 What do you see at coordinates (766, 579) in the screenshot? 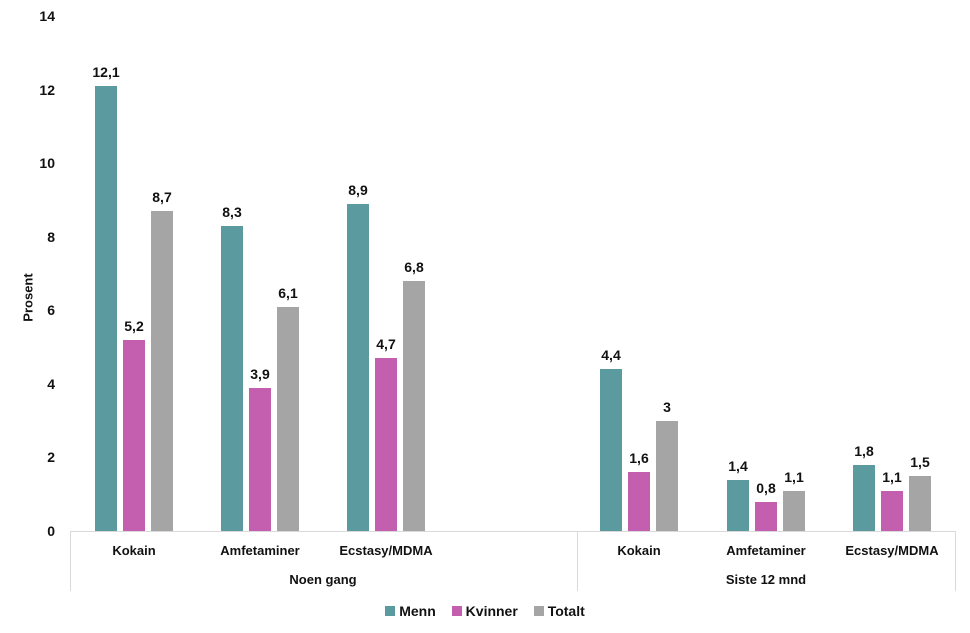
I see `group-label-siste-12-mnd: Siste 12 mnd` at bounding box center [766, 579].